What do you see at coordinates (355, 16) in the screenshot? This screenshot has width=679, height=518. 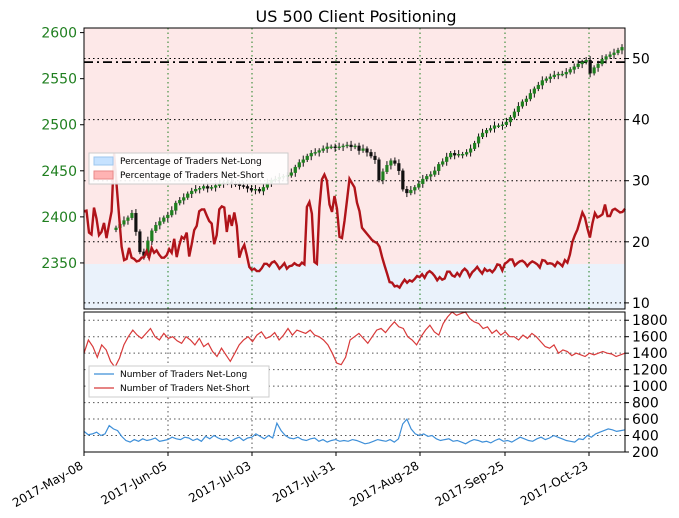 I see `chart-title: US 500 Client Positioning` at bounding box center [355, 16].